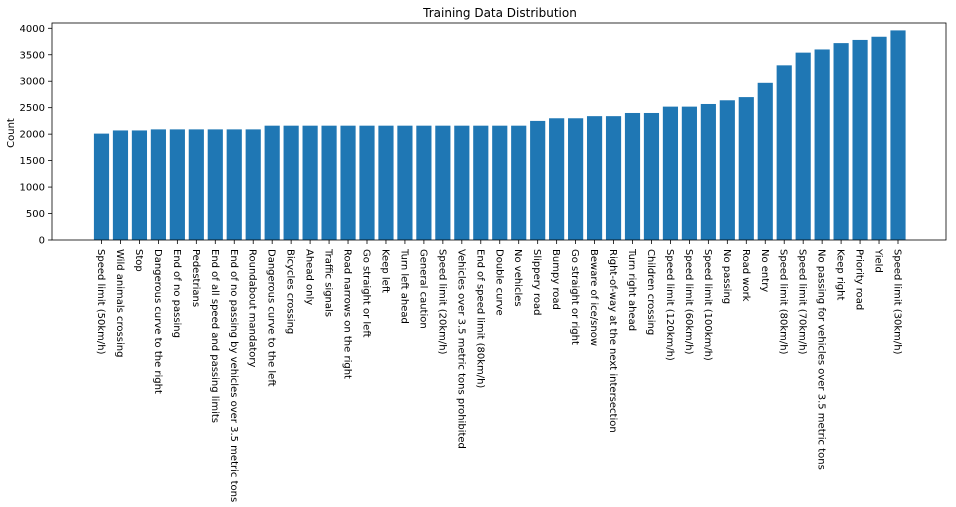  I want to click on x-tick-label: Speed limit (70km/h), so click(802, 302).